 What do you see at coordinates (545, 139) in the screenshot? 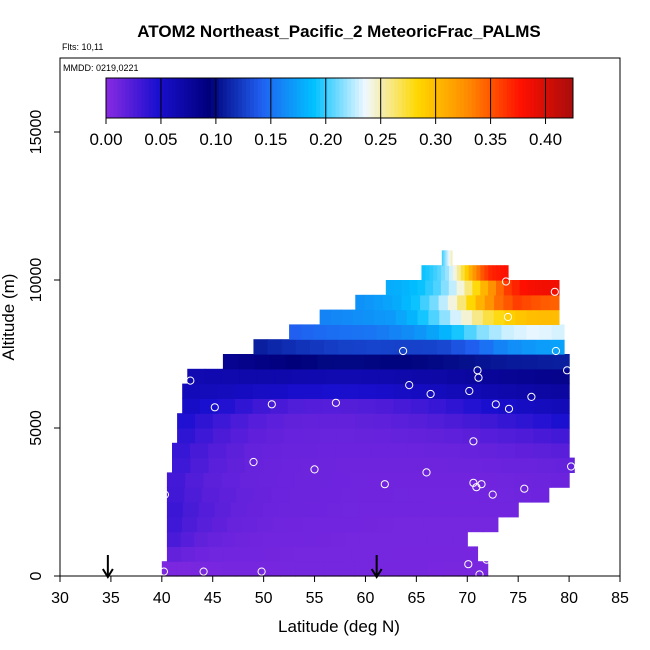
I see `colorbar-tick-label: 0.40` at bounding box center [545, 139].